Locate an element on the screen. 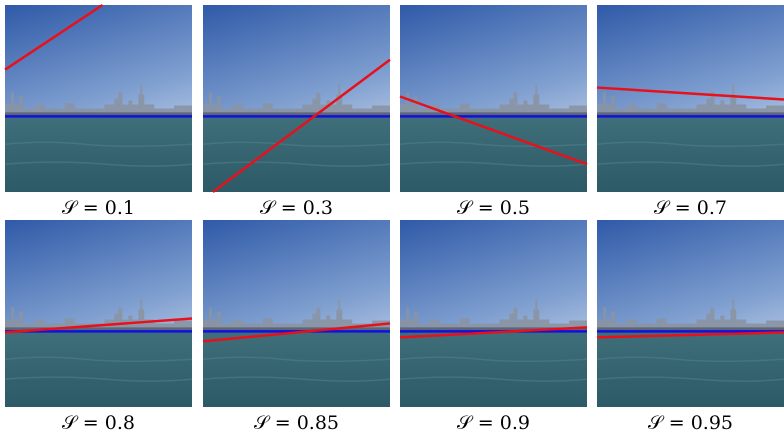 This screenshot has height=436, width=784. caption: 𝒮 = 0.95 is located at coordinates (690, 423).